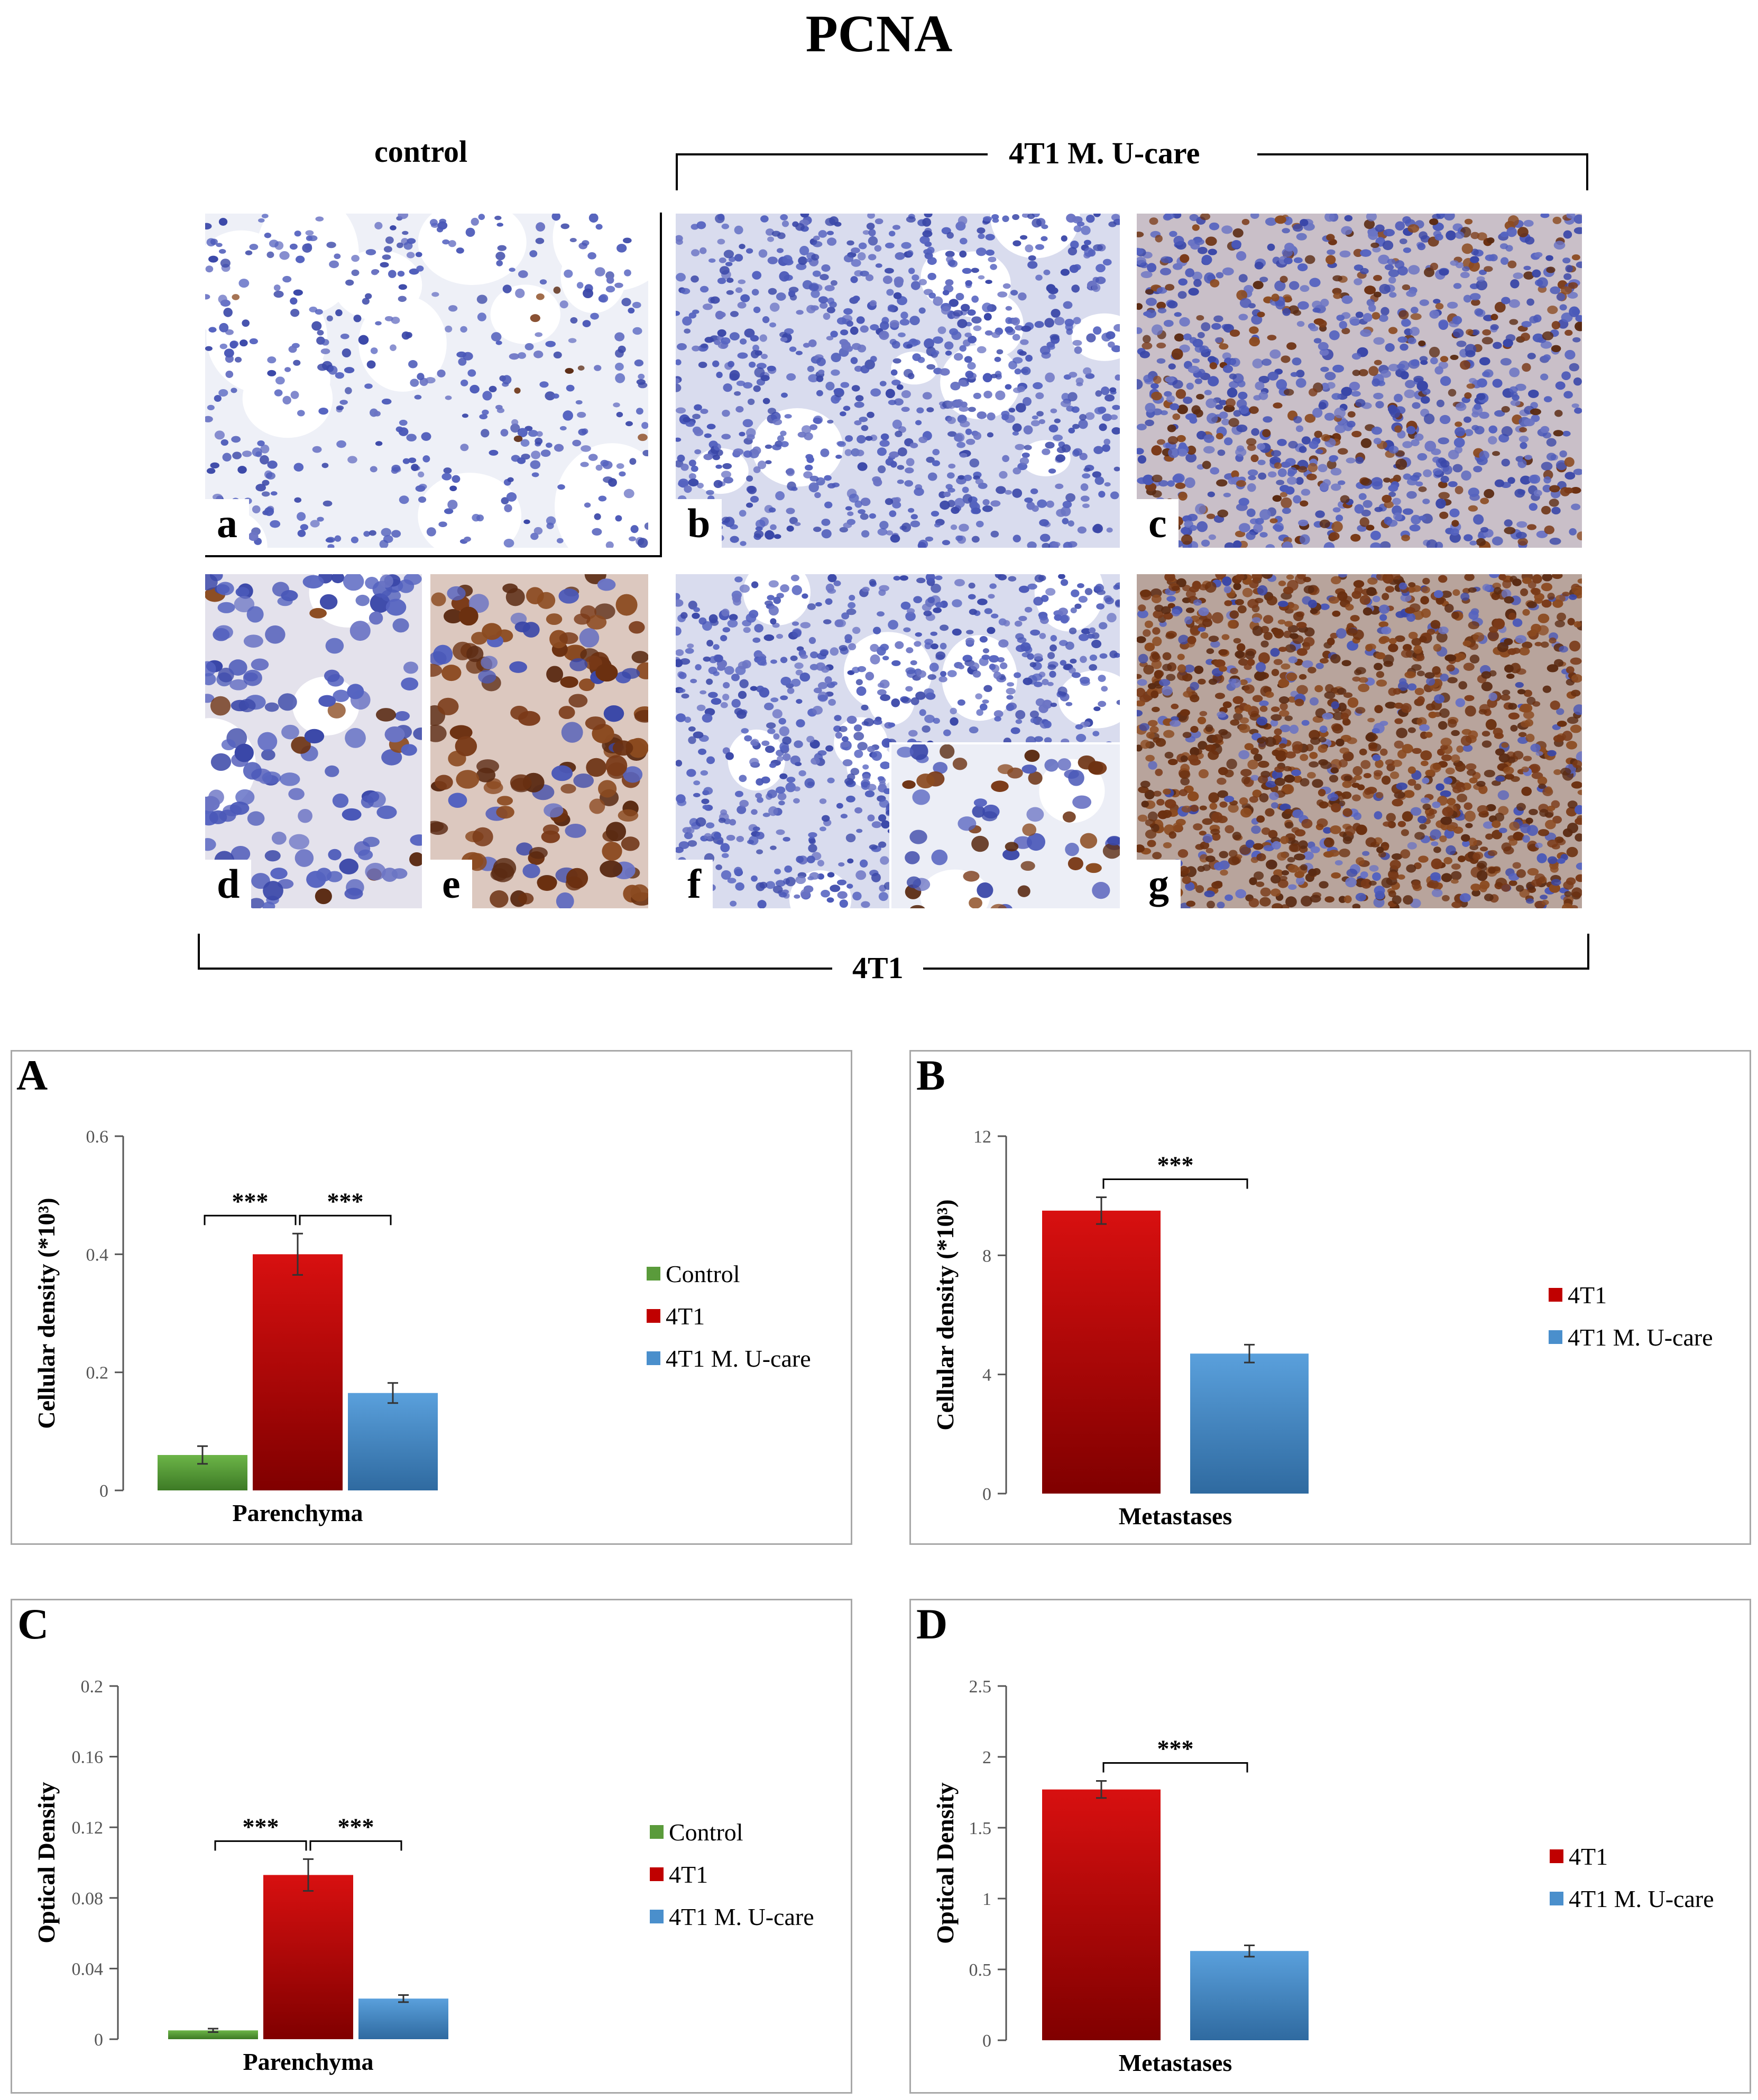 This screenshot has width=1758, height=2100. What do you see at coordinates (980, 1687) in the screenshot?
I see `y-tick-label: 2.5` at bounding box center [980, 1687].